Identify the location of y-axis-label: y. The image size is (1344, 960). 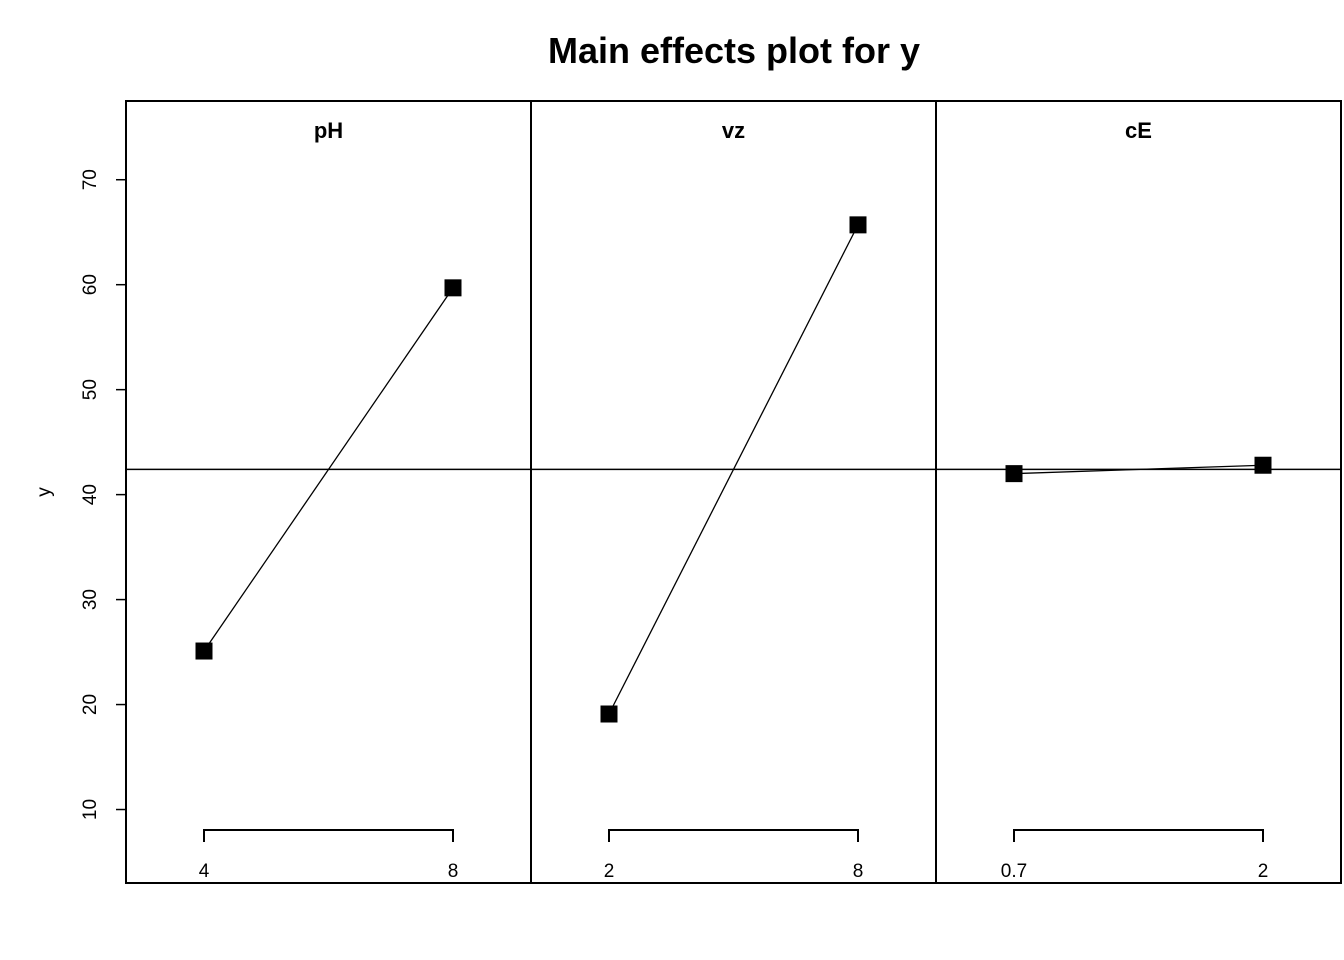
(44, 492).